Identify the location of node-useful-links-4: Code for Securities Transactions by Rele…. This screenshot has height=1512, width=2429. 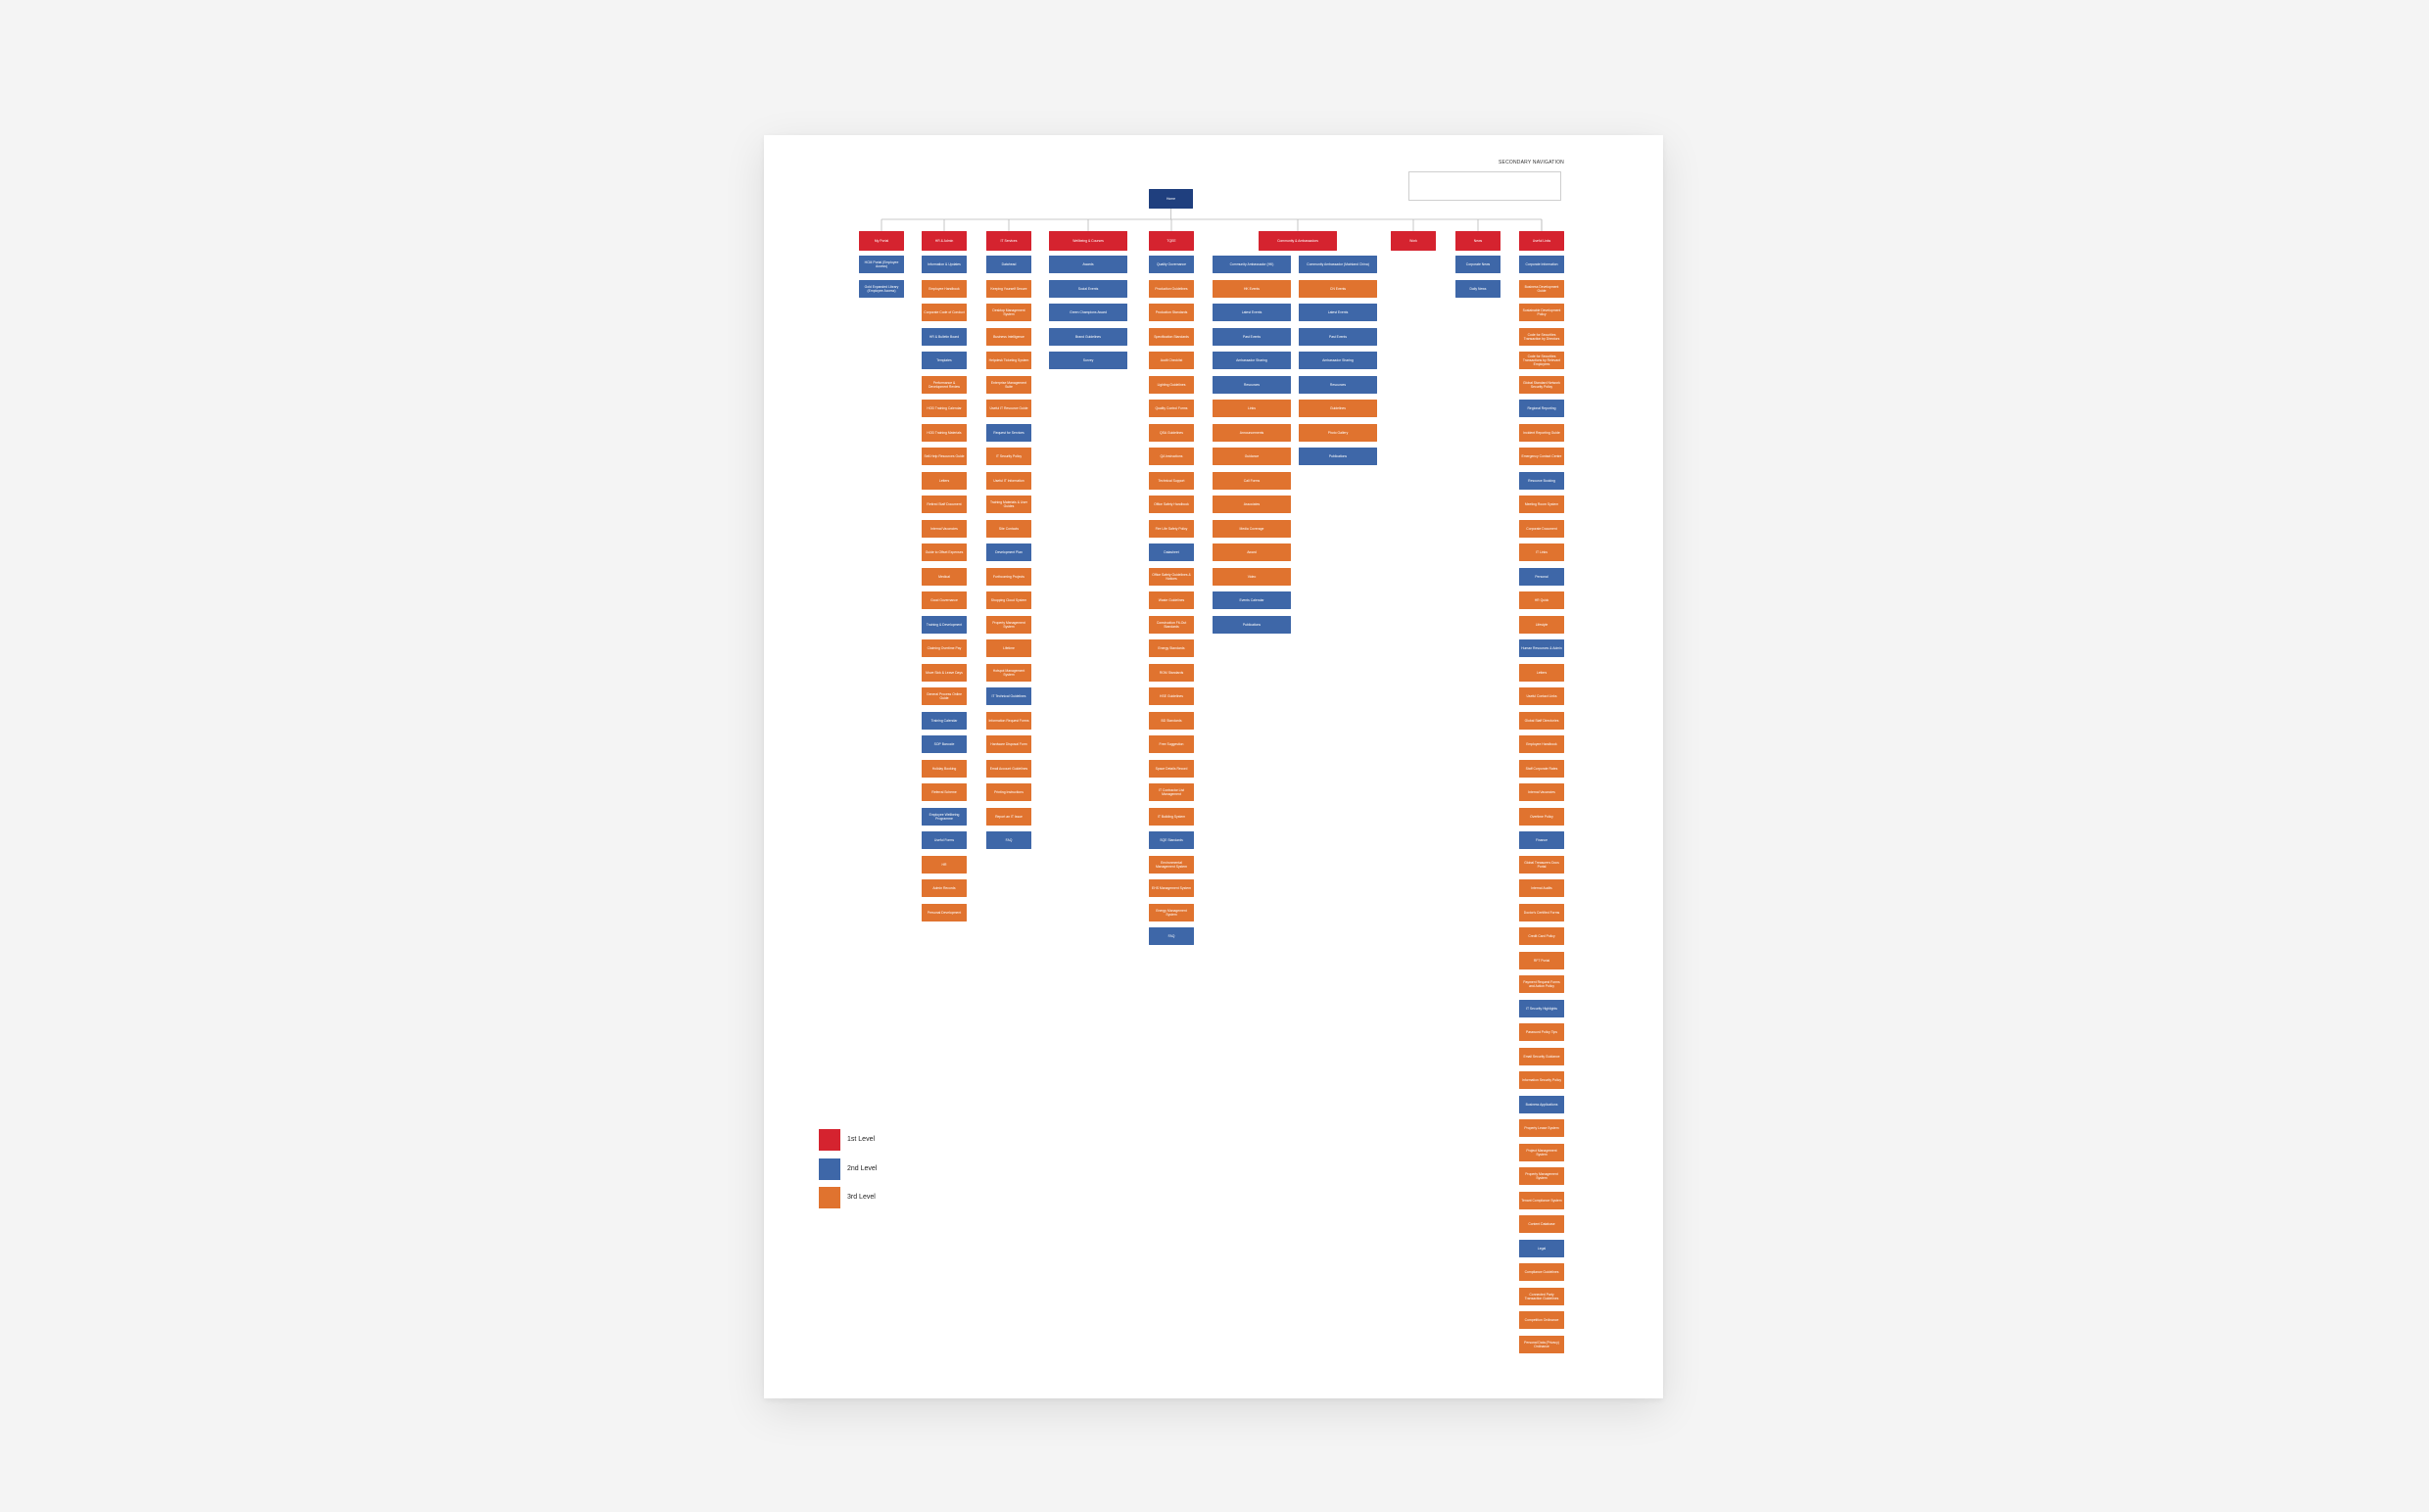
(1542, 360).